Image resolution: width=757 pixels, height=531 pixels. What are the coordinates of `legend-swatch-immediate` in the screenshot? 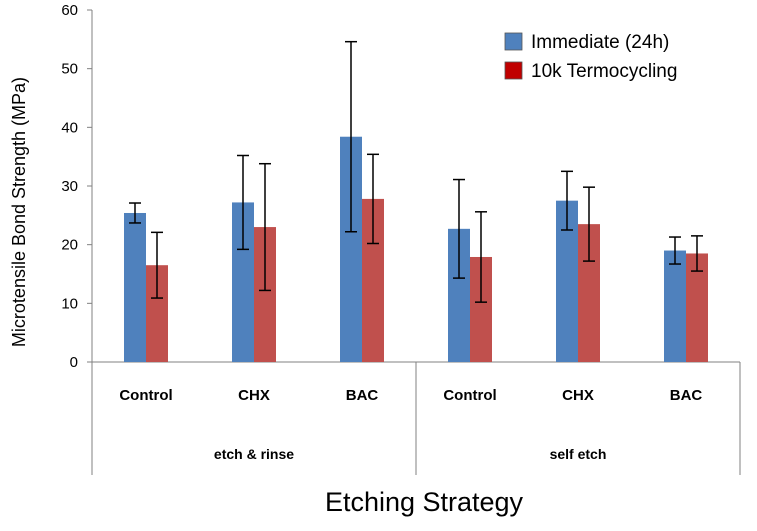 It's located at (513, 41).